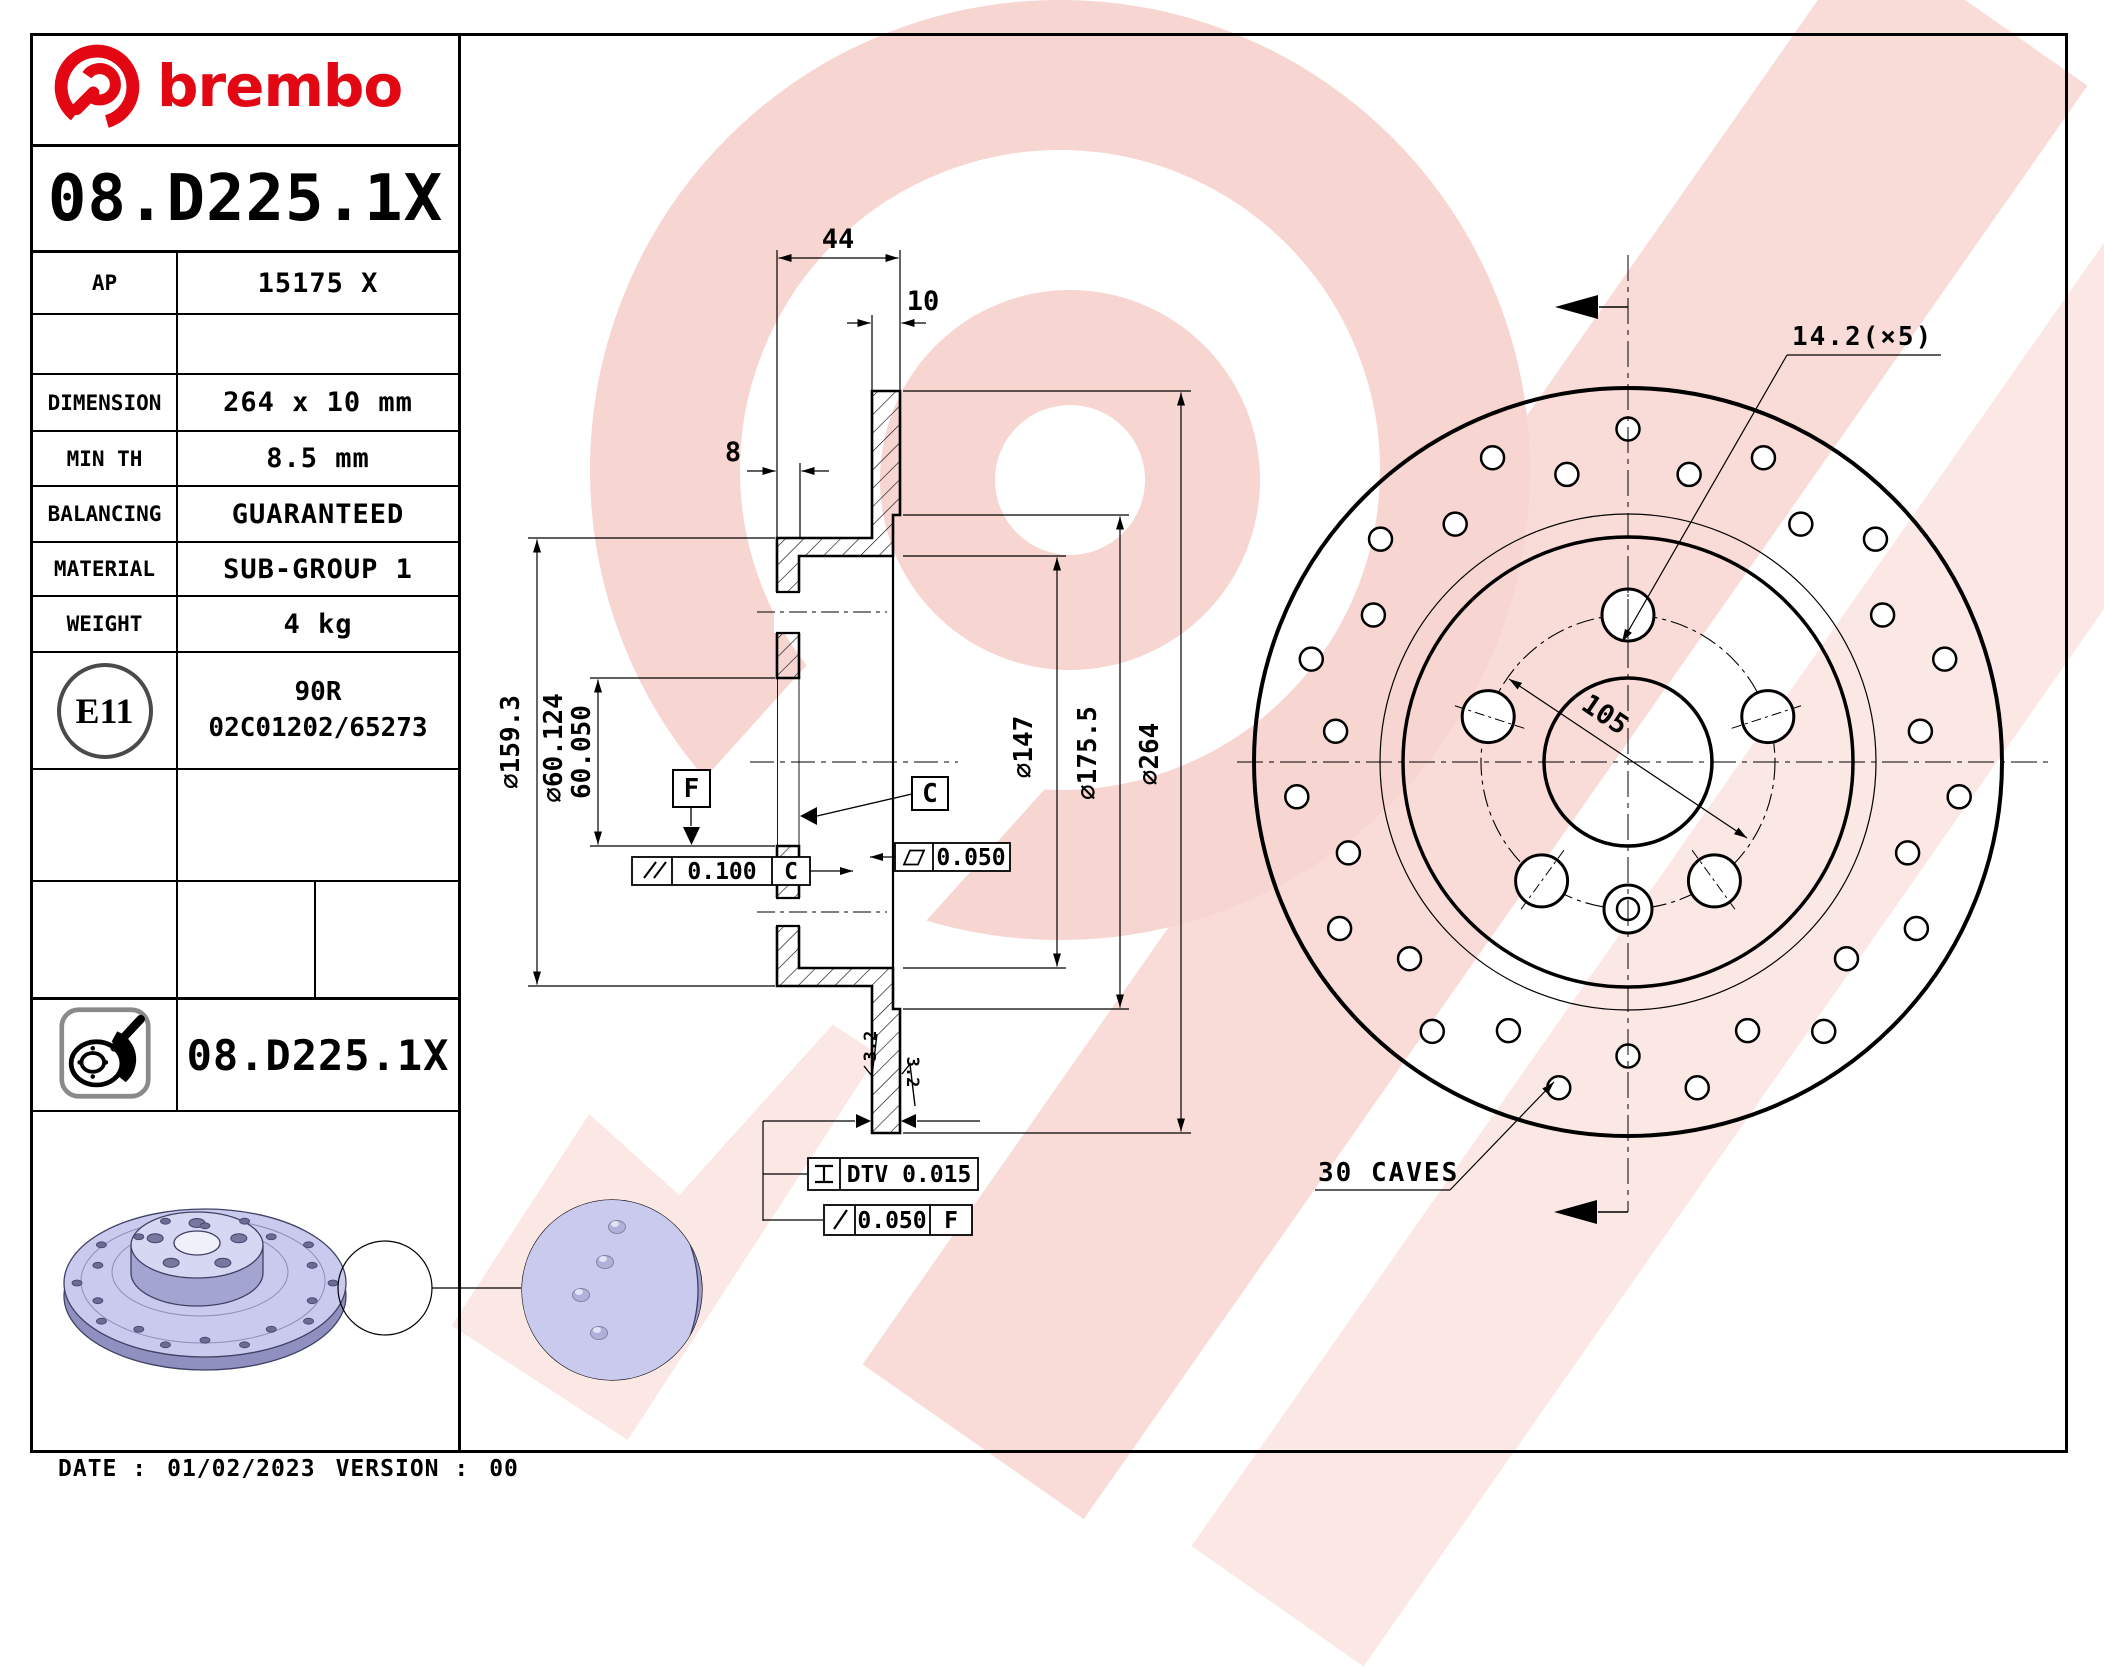  I want to click on version-value: 00, so click(504, 1469).